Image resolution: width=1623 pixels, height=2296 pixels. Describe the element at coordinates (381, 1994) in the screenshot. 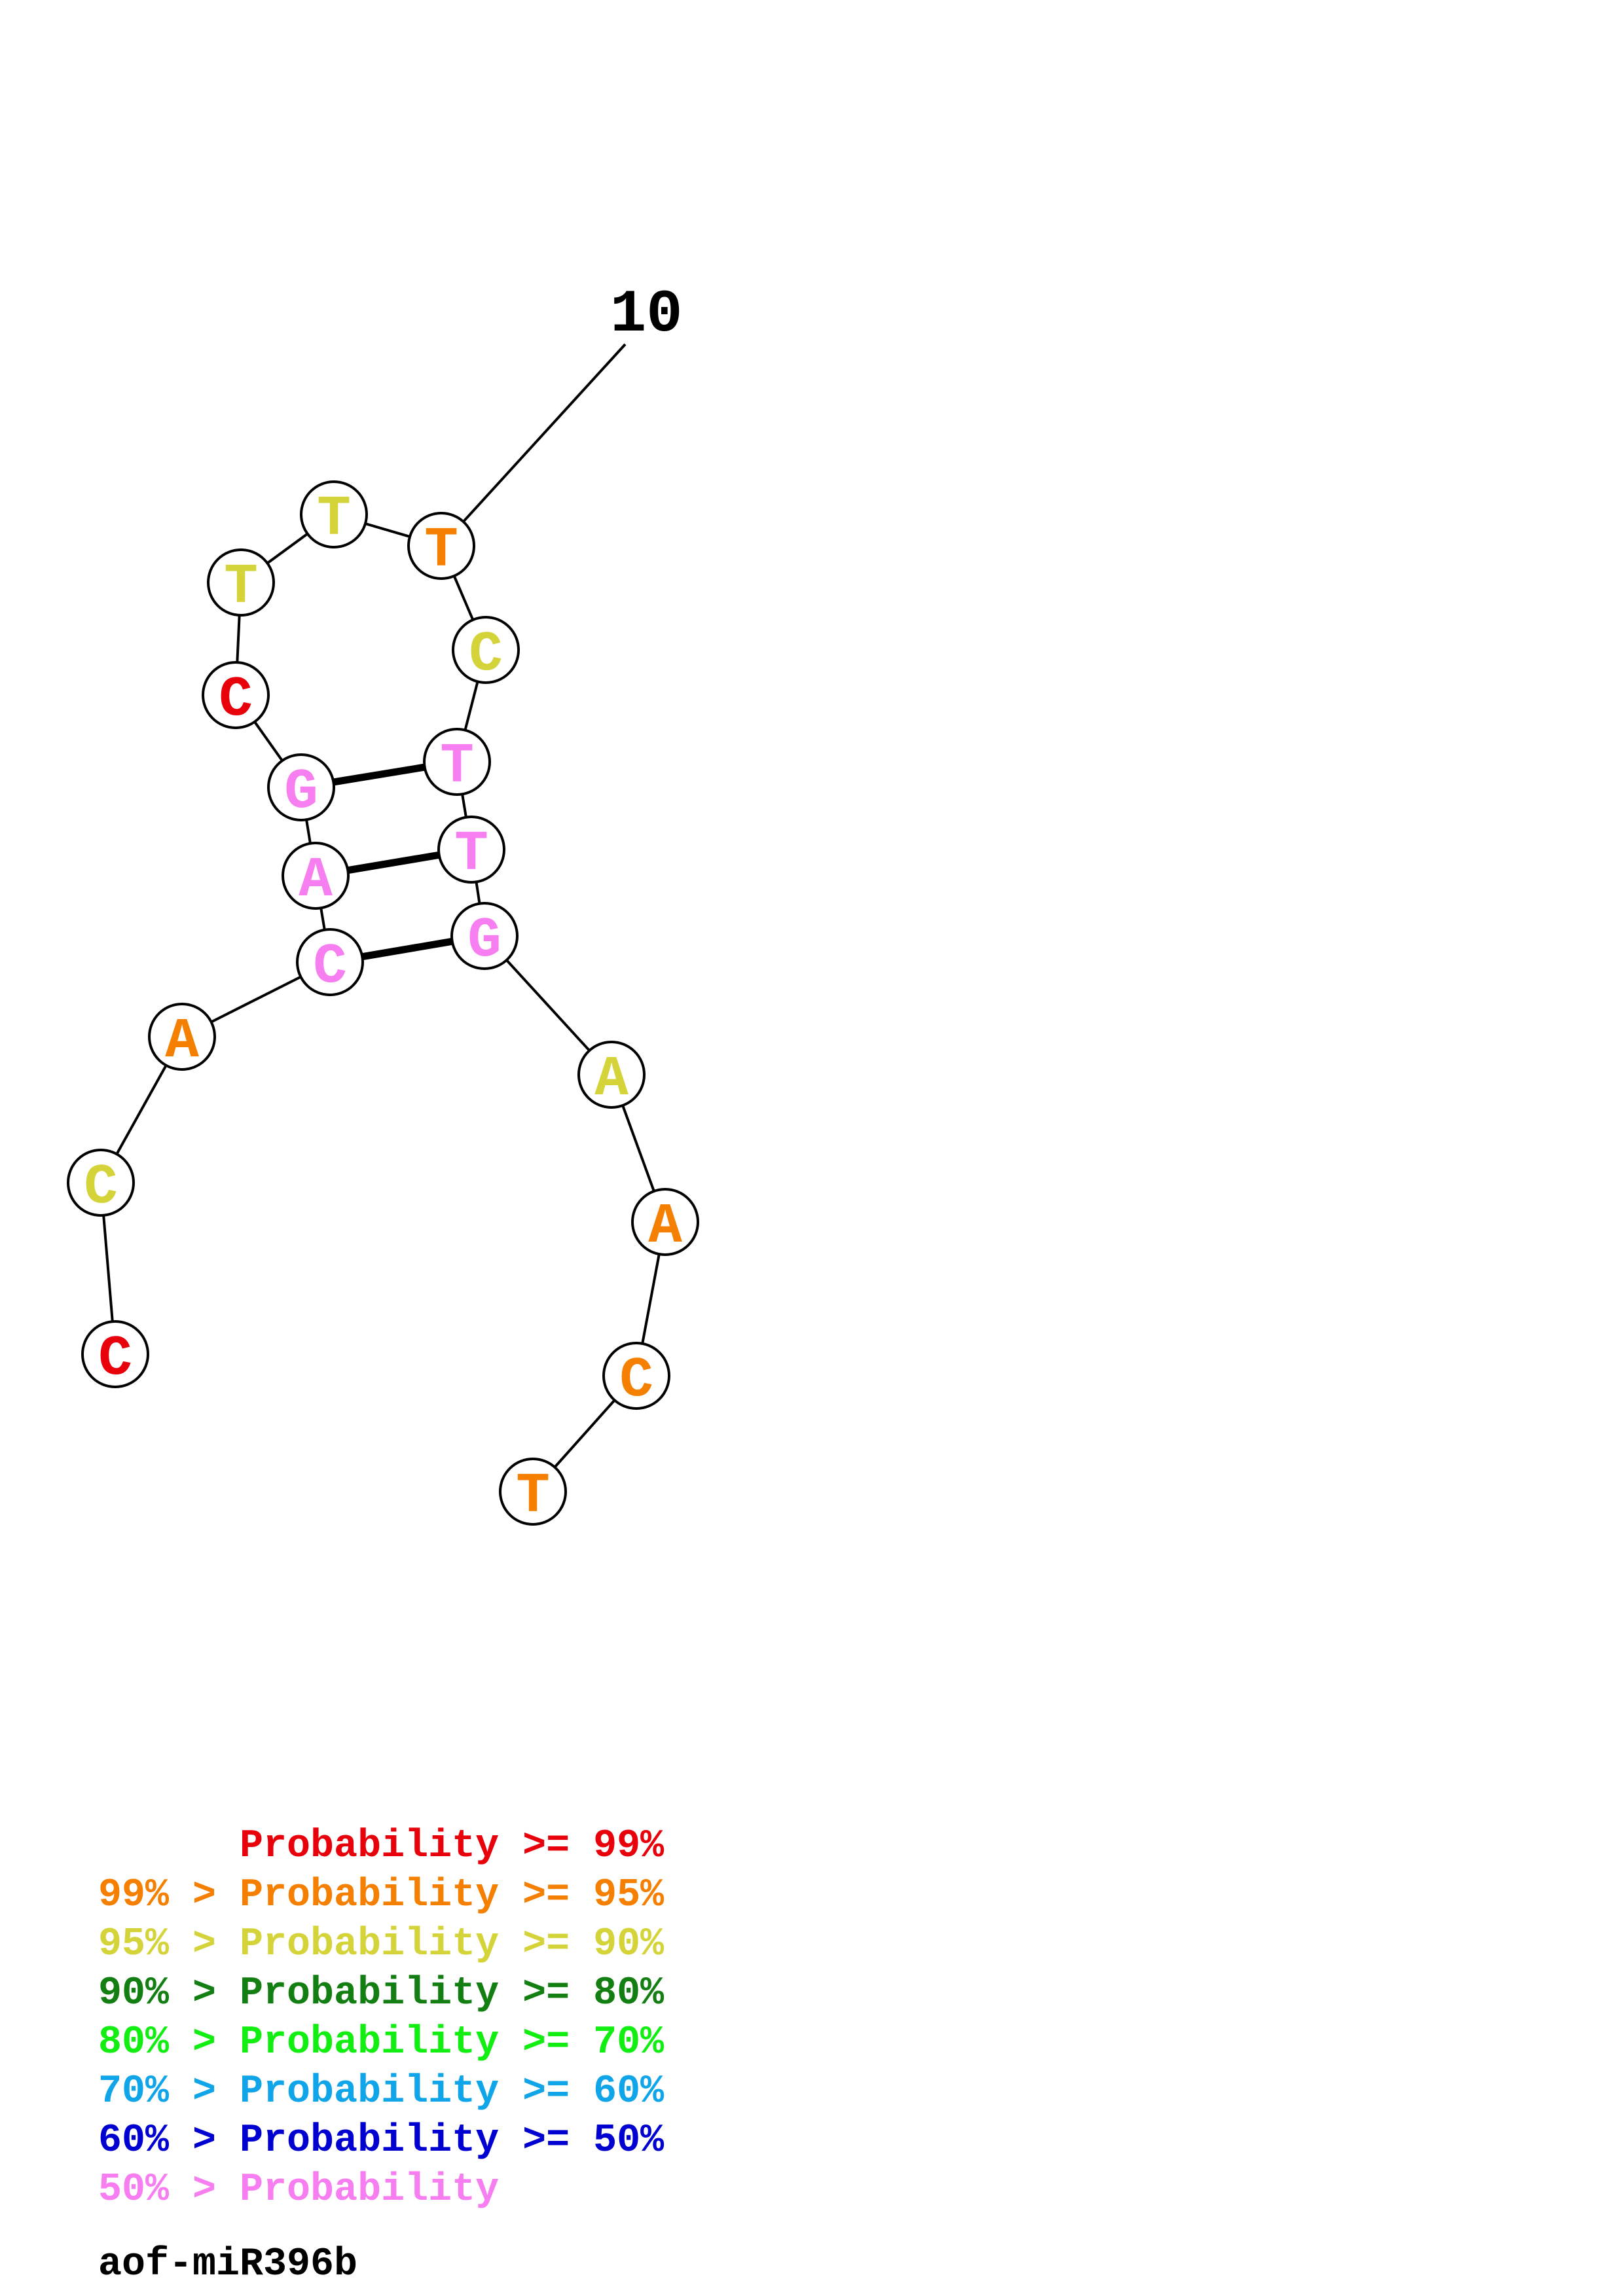

I see `legend-entry: 90% > Probability >= 80%` at that location.